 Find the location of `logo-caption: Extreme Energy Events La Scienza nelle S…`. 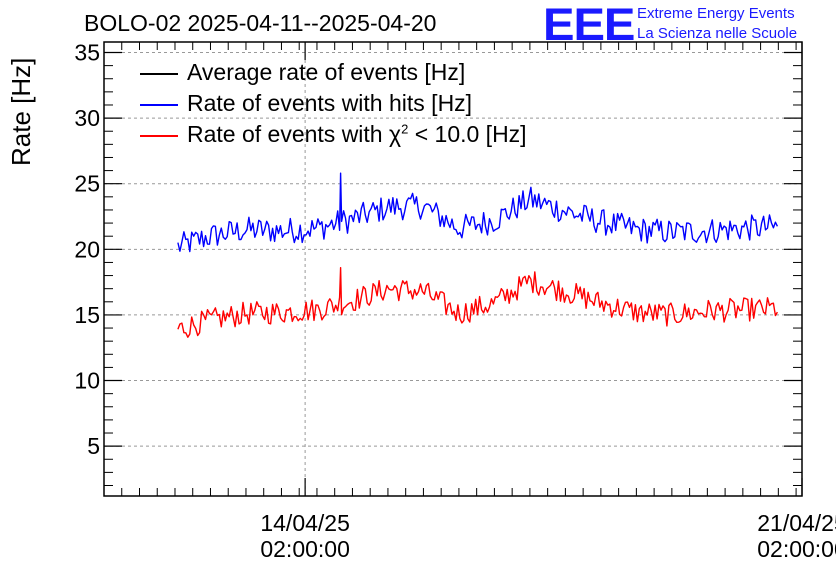

logo-caption: Extreme Energy Events La Scienza nelle S… is located at coordinates (717, 24).